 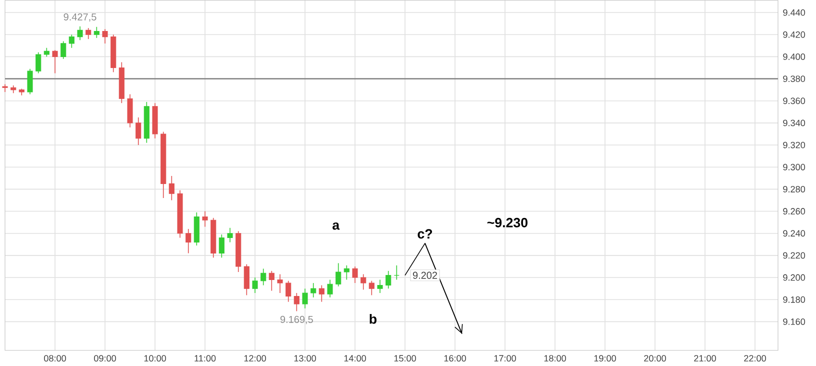 I want to click on annotation: ~9.230, so click(x=507, y=223).